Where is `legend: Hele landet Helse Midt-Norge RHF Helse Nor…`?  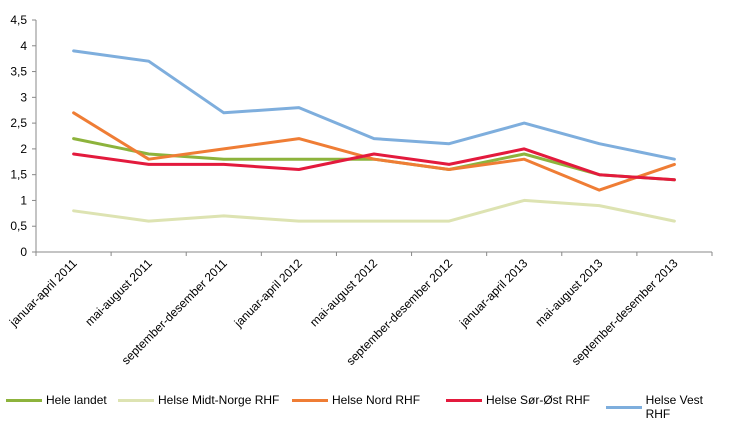
legend: Hele landet Helse Midt-Norge RHF Helse Nor… is located at coordinates (365, 404).